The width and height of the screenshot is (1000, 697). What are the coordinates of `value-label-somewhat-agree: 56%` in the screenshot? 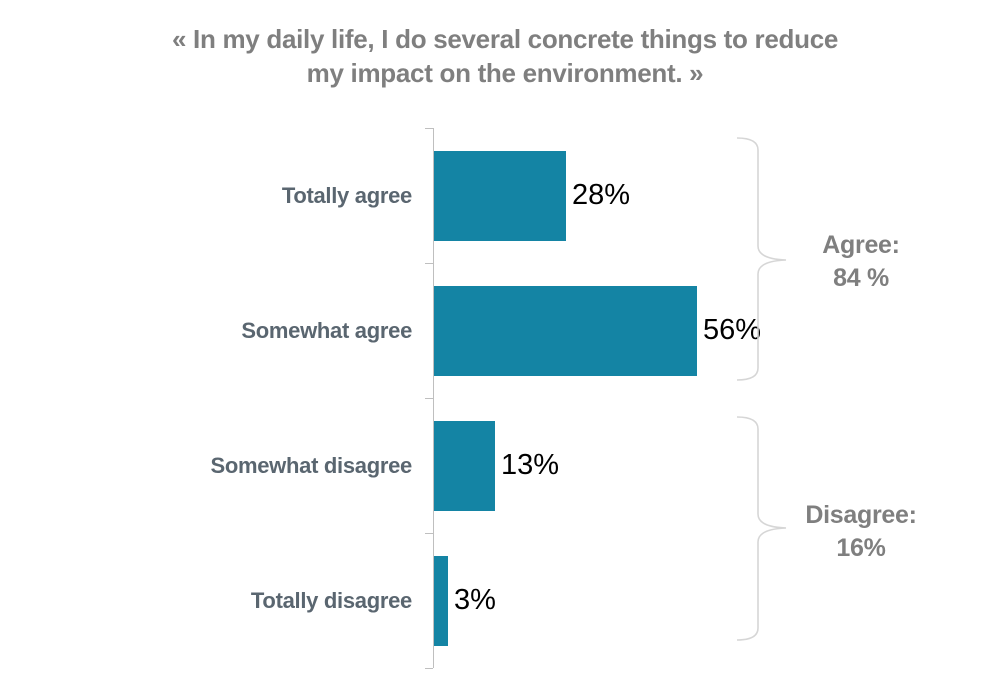 It's located at (732, 329).